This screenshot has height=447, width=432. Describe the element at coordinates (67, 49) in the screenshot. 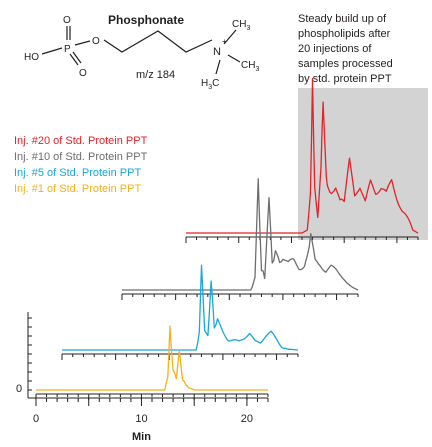

I see `atom-p: P` at that location.